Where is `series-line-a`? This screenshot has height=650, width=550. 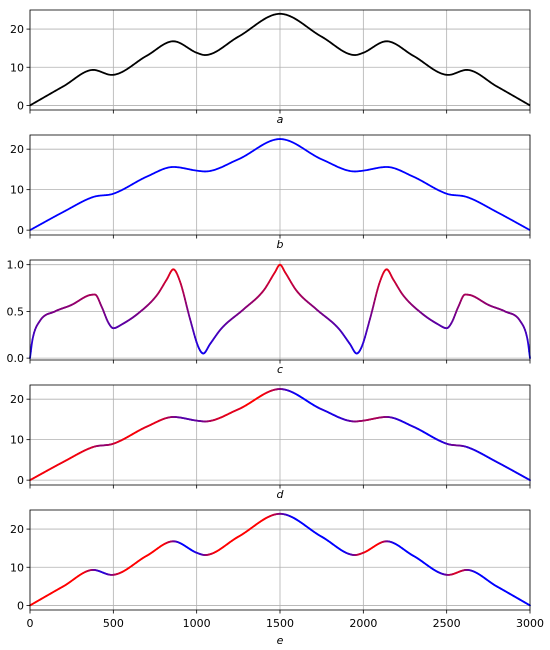 series-line-a is located at coordinates (280, 59).